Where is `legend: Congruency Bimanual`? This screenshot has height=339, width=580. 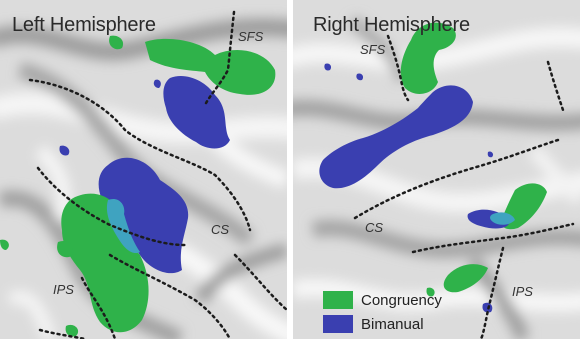
legend: Congruency Bimanual is located at coordinates (382, 312).